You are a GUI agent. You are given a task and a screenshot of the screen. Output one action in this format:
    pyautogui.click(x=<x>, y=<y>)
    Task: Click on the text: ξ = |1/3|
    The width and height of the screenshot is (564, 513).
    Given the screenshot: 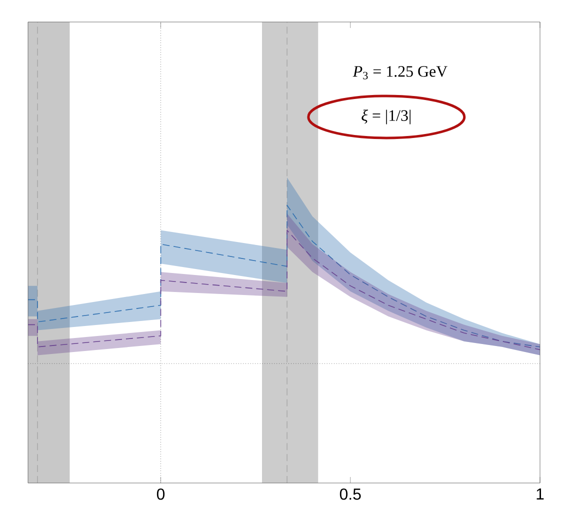 What is the action you would take?
    pyautogui.click(x=386, y=117)
    